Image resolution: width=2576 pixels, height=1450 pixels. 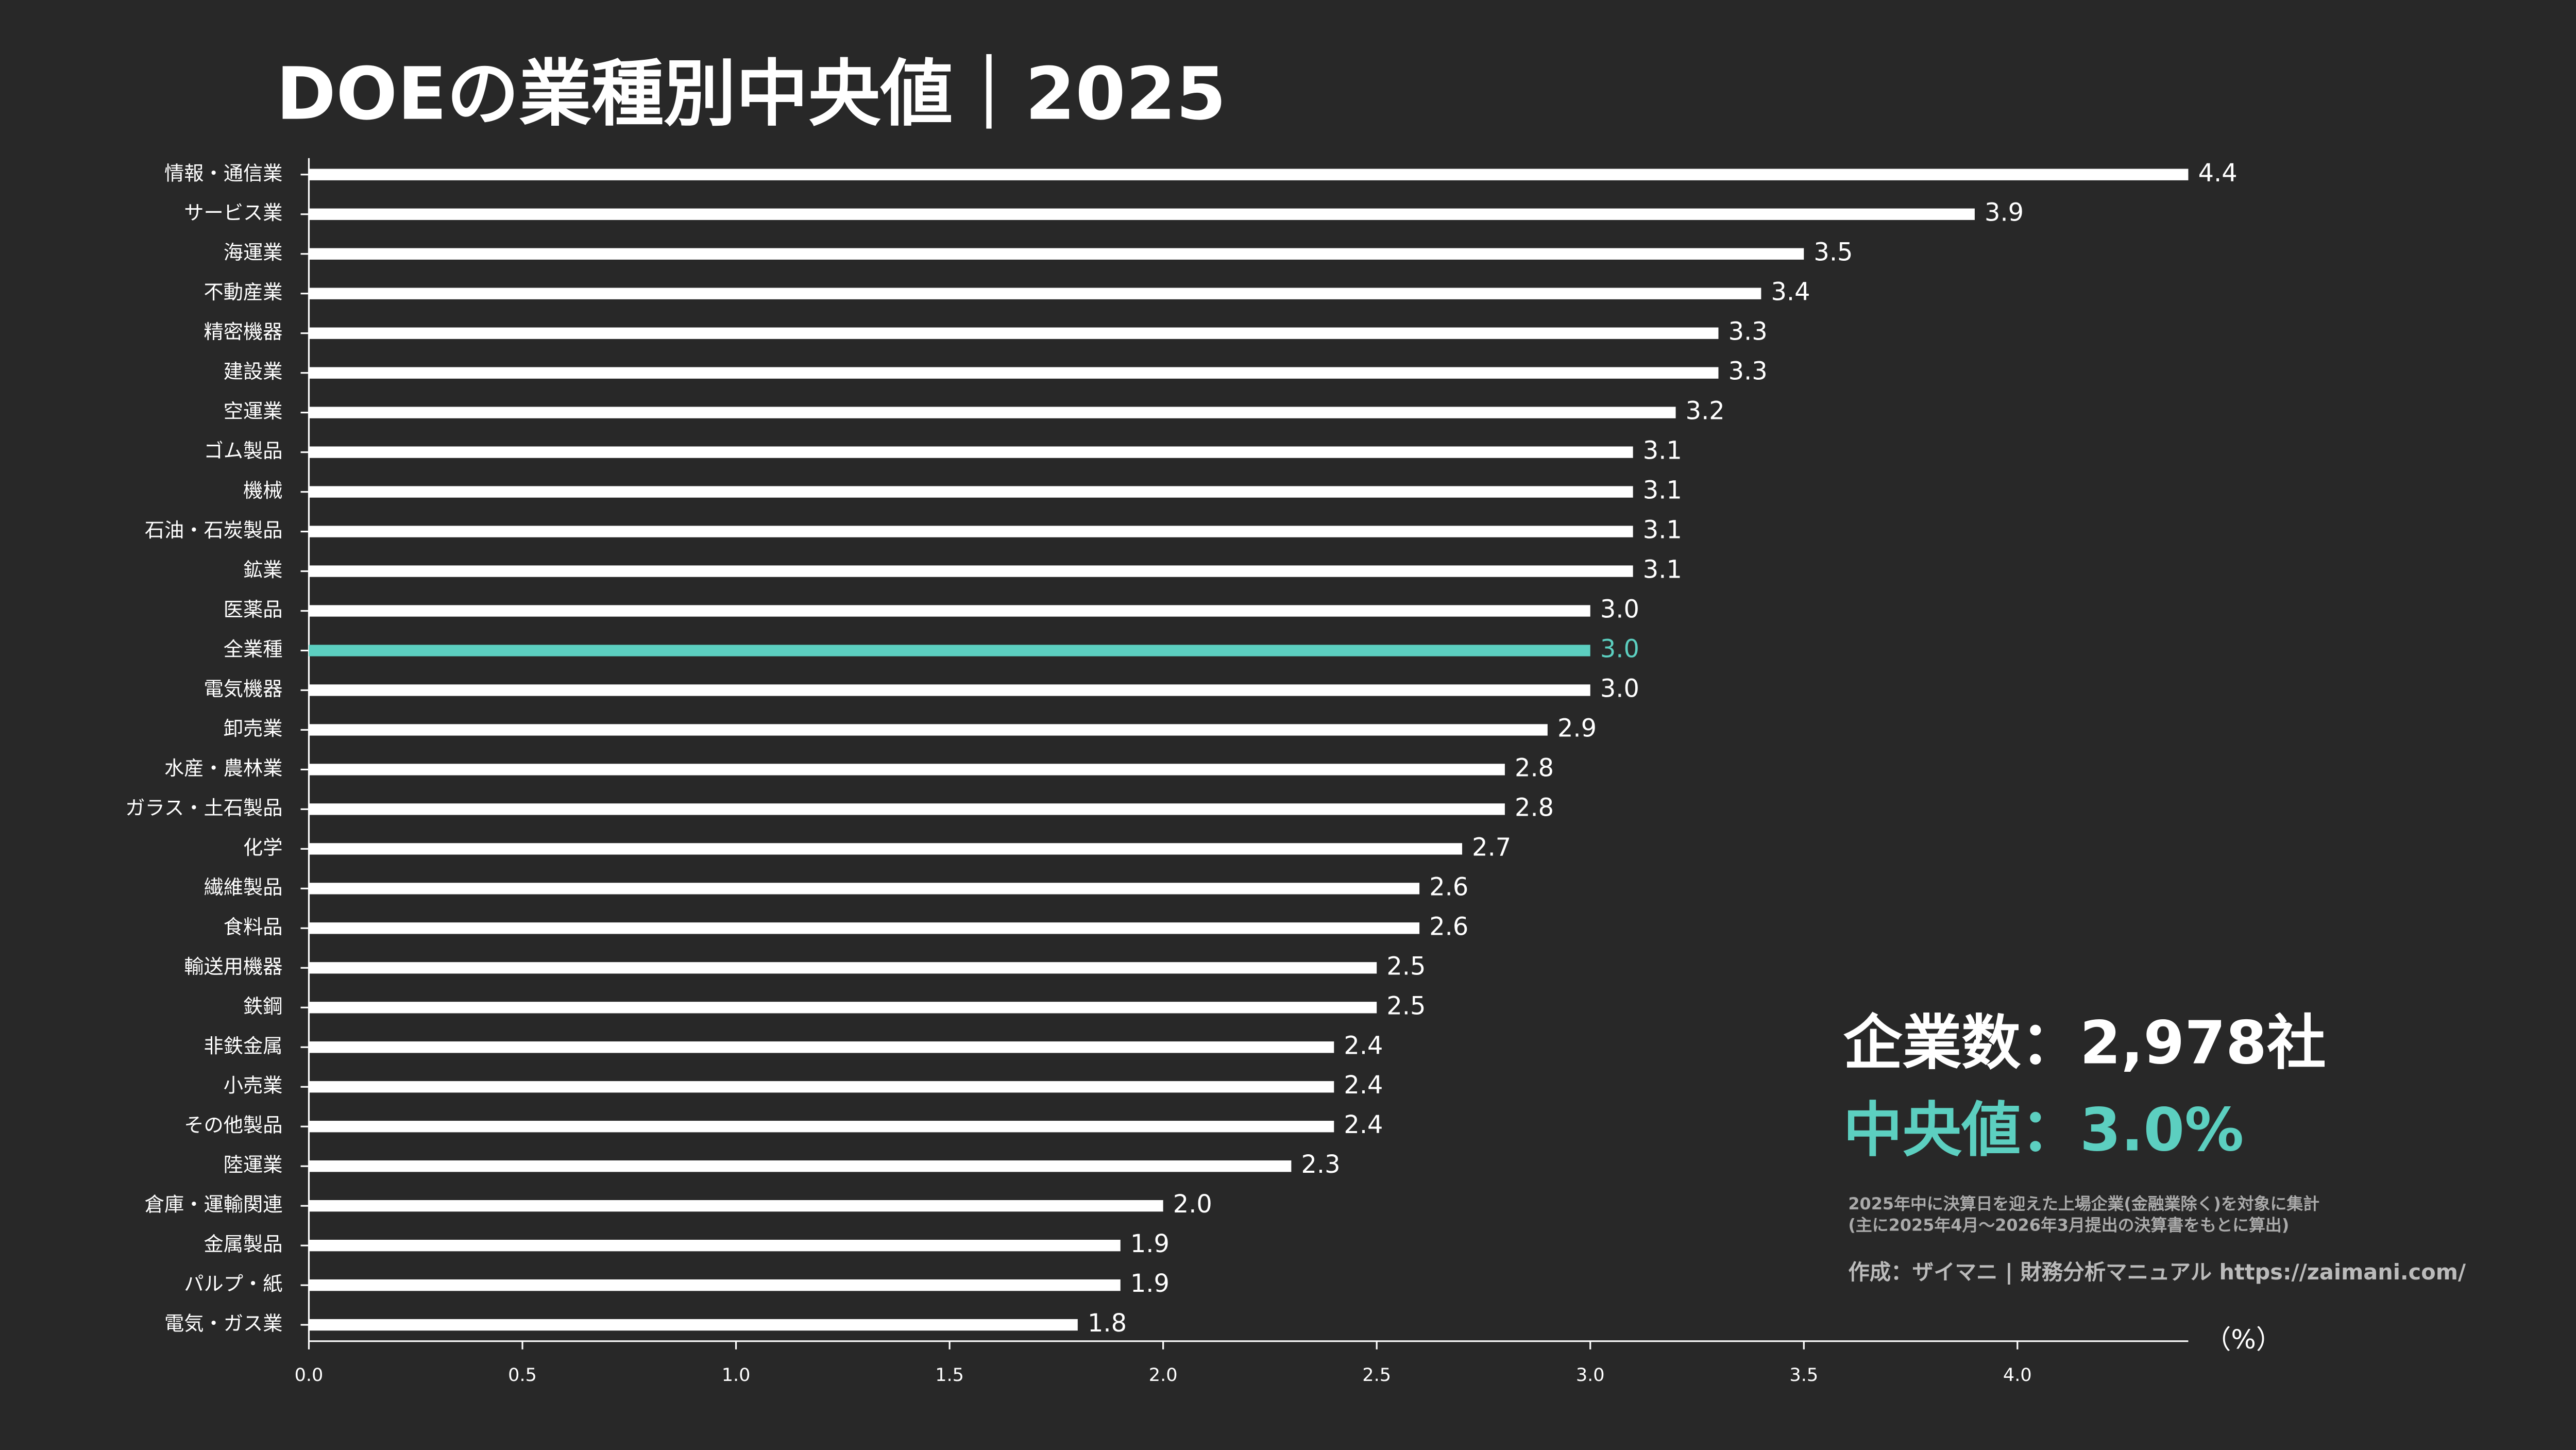 I want to click on y-tick-label: 金属製品, so click(x=243, y=1245).